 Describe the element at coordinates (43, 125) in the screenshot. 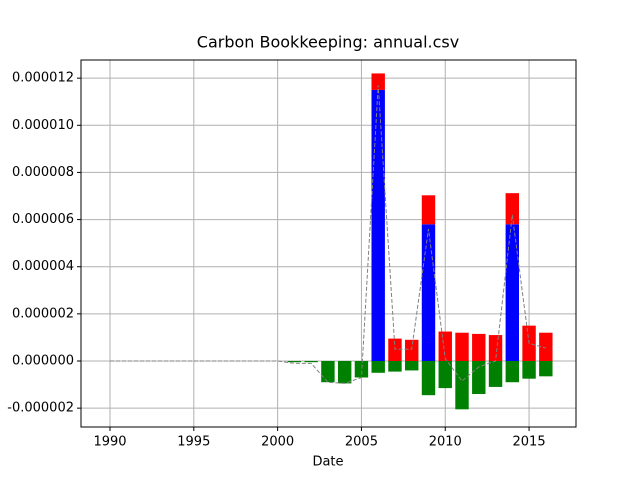

I see `y-tick-label: 0.000010` at that location.